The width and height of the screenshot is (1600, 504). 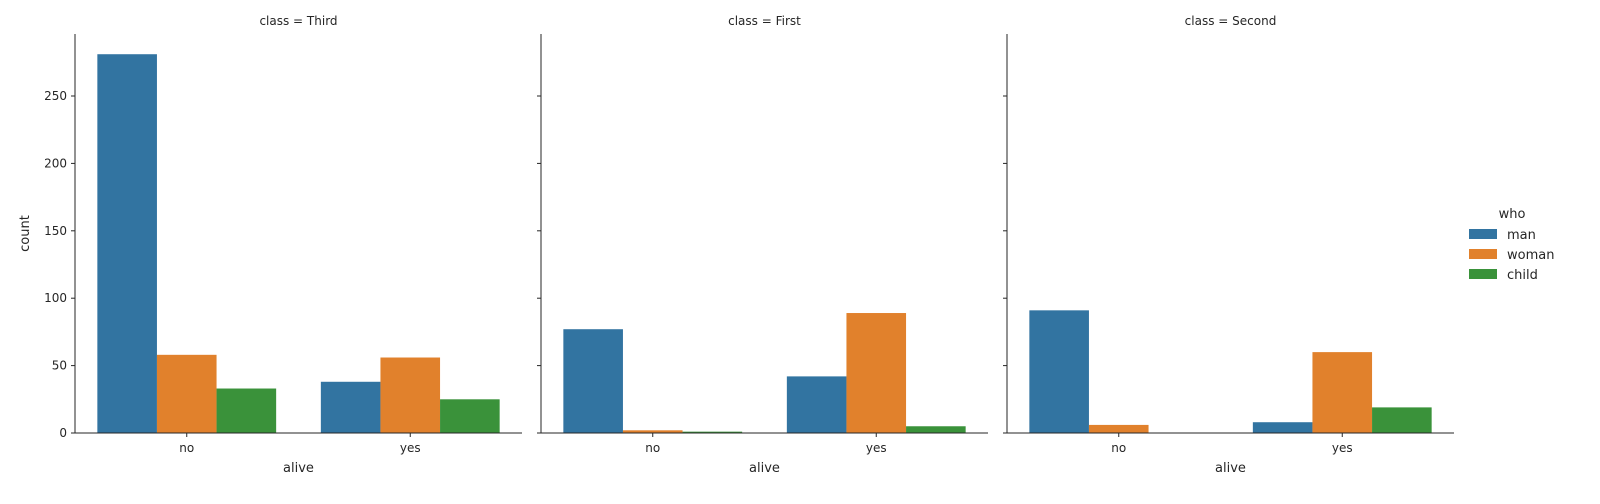 I want to click on facet-title: class = Second, so click(x=1231, y=21).